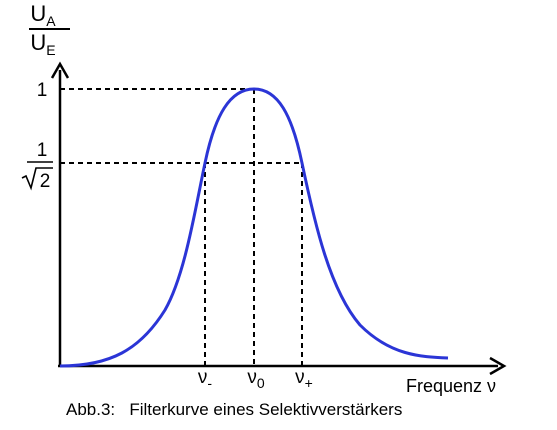 The height and width of the screenshot is (430, 557). What do you see at coordinates (43, 15) in the screenshot?
I see `y-label-numerator: UA` at bounding box center [43, 15].